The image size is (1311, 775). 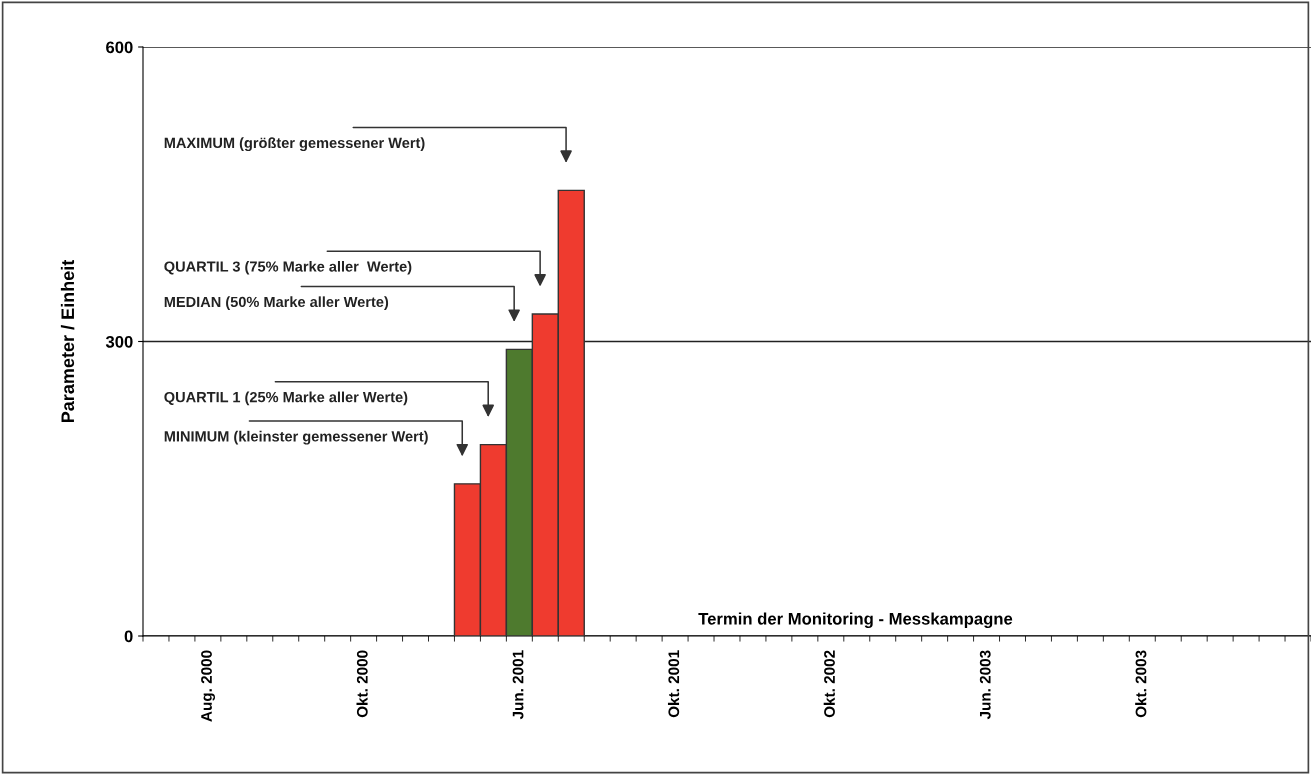 I want to click on annotation: QUARTIL 3 (75% Marke aller Werte), so click(x=288, y=268).